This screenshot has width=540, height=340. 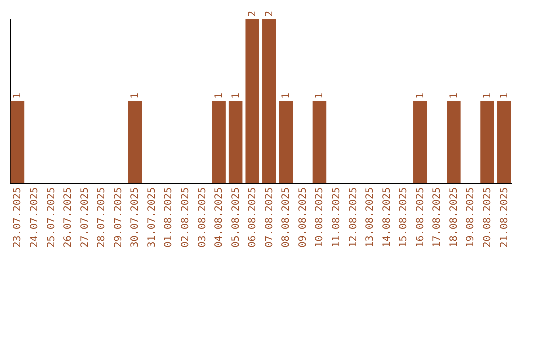 I want to click on x-tick-label: 18.08.2025, so click(x=454, y=218).